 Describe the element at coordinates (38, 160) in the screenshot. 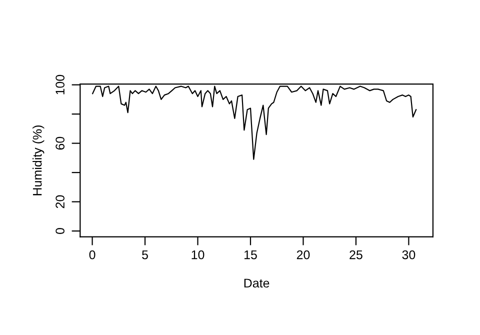

I see `y-axis-title: Humidity (%)` at that location.